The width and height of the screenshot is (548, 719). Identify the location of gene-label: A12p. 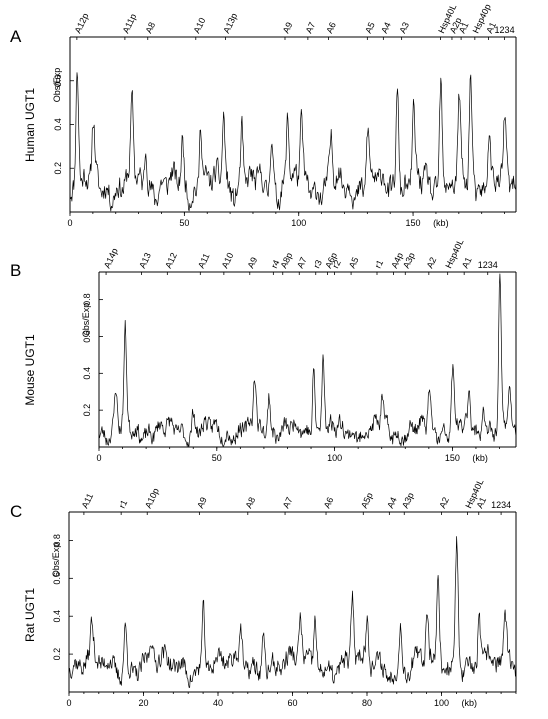
(82, 23).